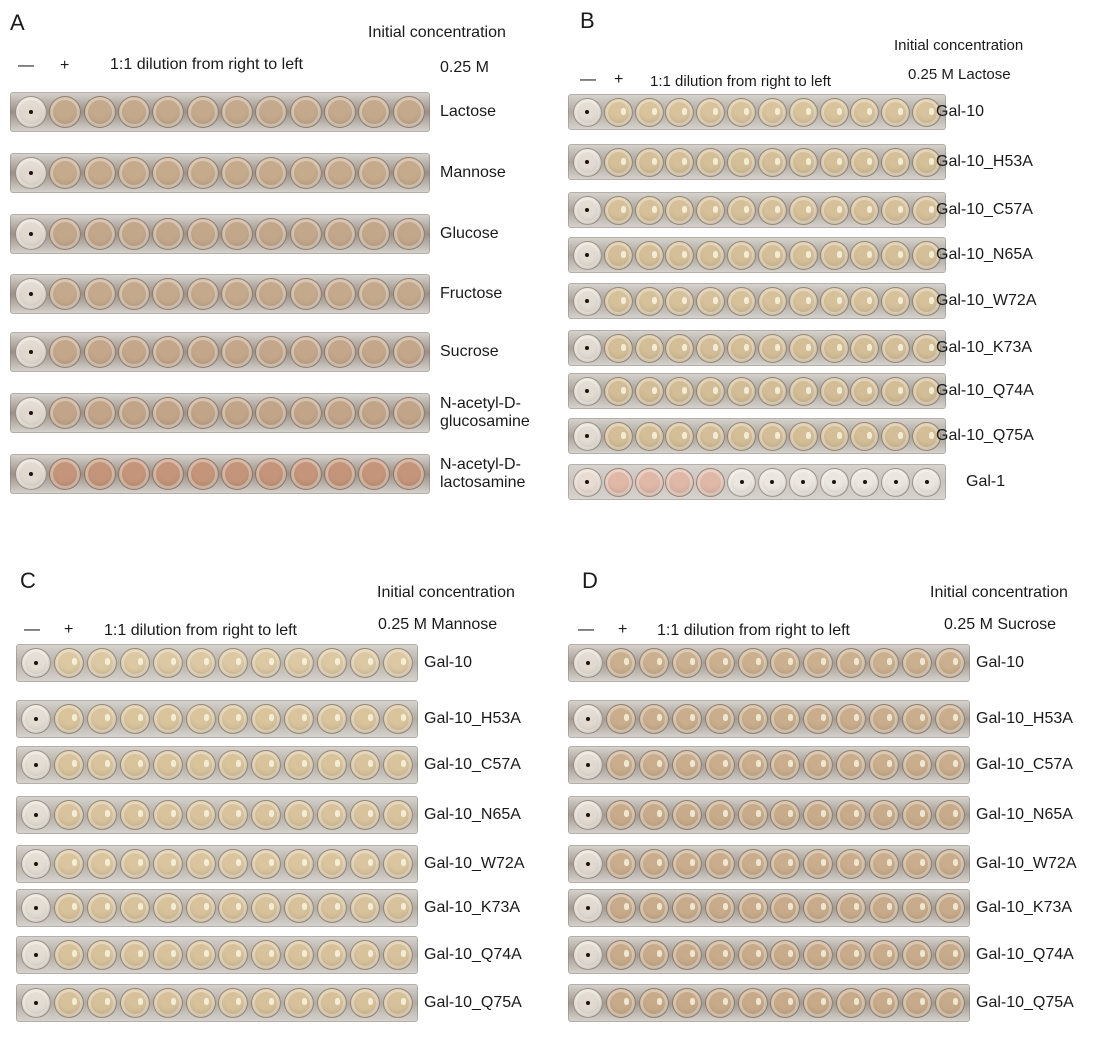 The height and width of the screenshot is (1039, 1096). What do you see at coordinates (473, 172) in the screenshot?
I see `row-label: Mannose` at bounding box center [473, 172].